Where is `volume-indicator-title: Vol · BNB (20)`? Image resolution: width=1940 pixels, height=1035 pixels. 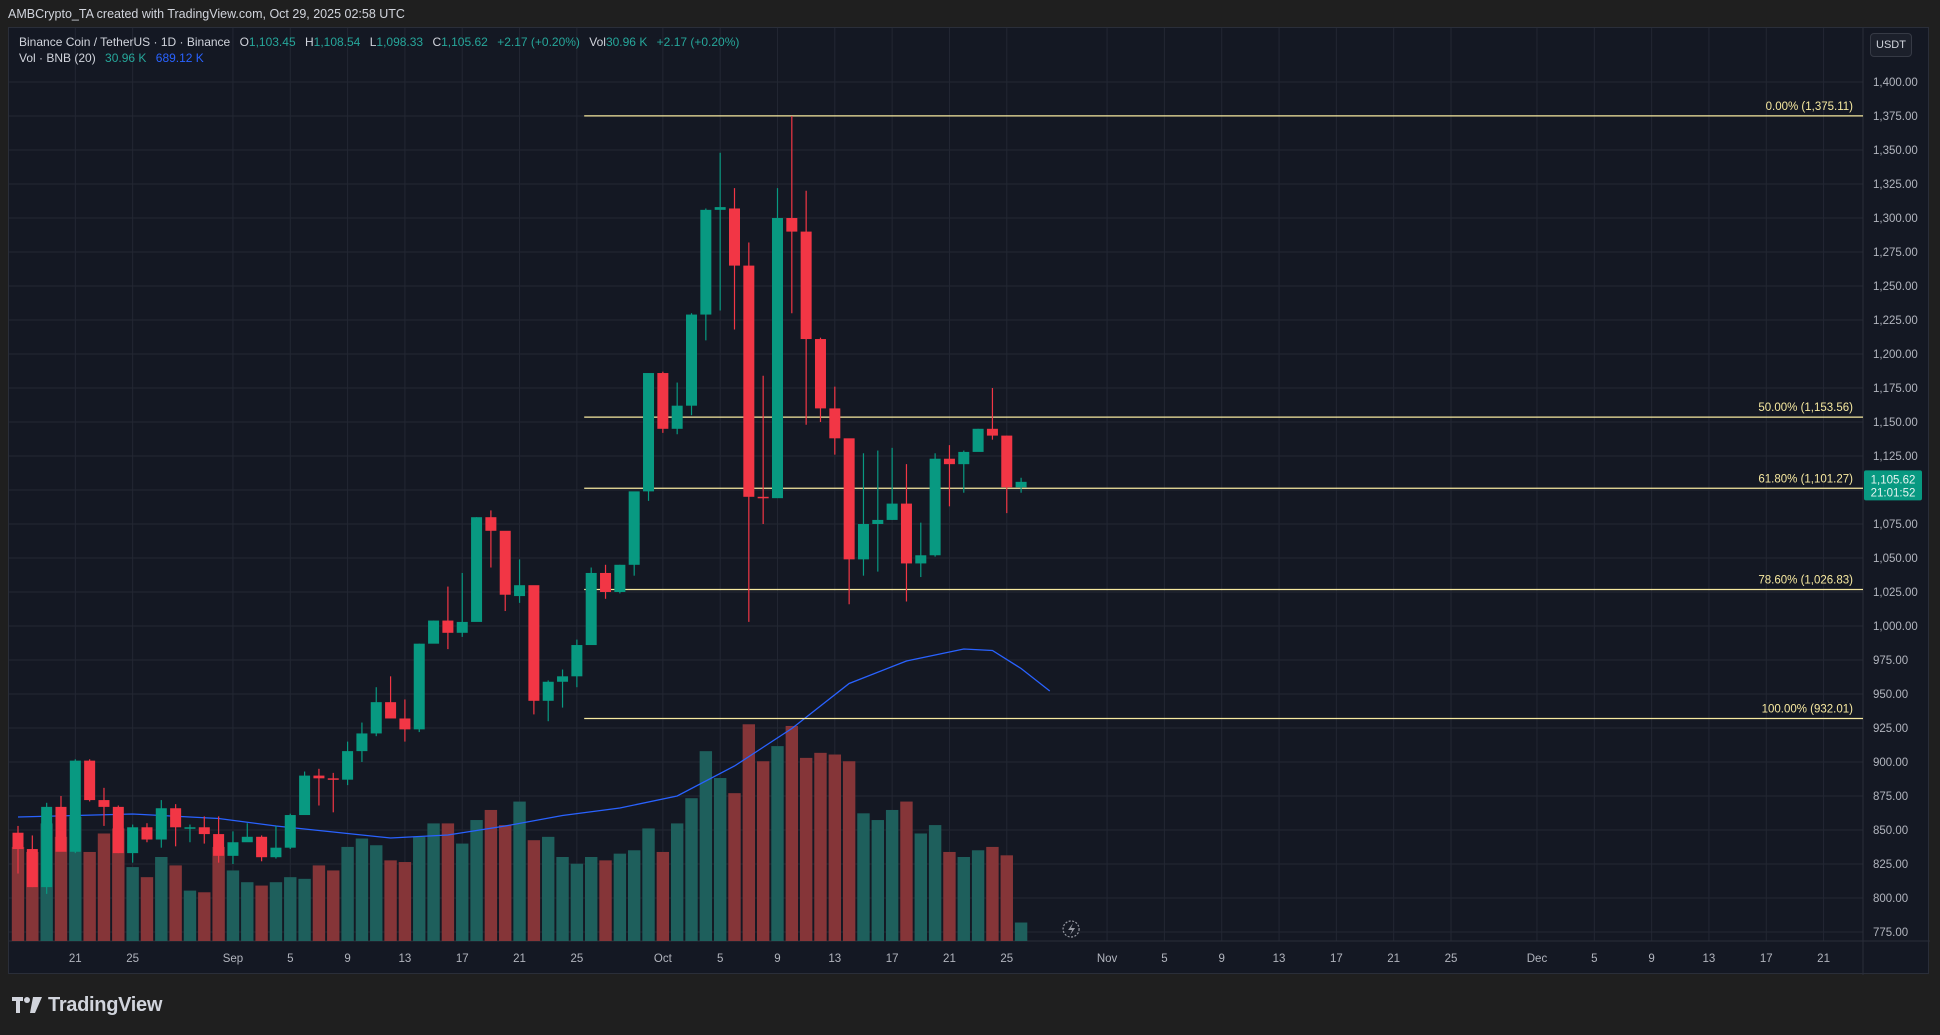 volume-indicator-title: Vol · BNB (20) is located at coordinates (57, 58).